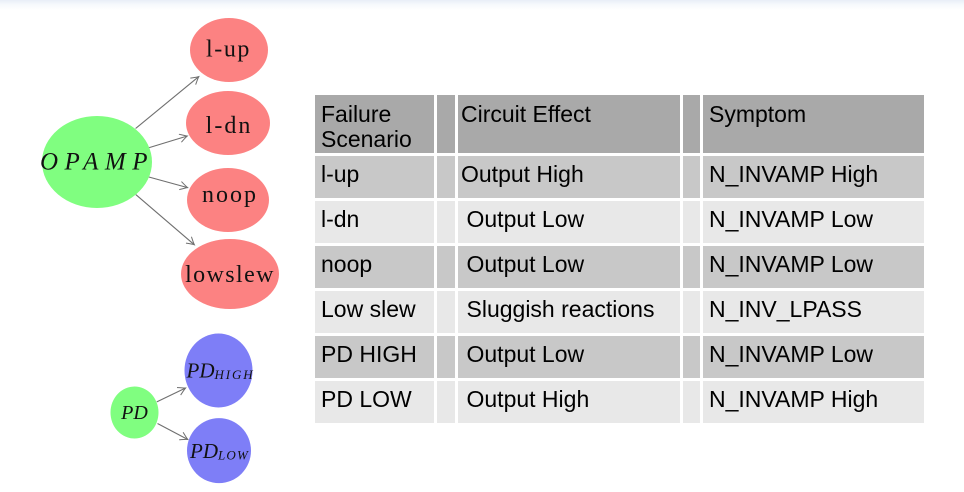  What do you see at coordinates (230, 195) in the screenshot?
I see `svg-text: noop` at bounding box center [230, 195].